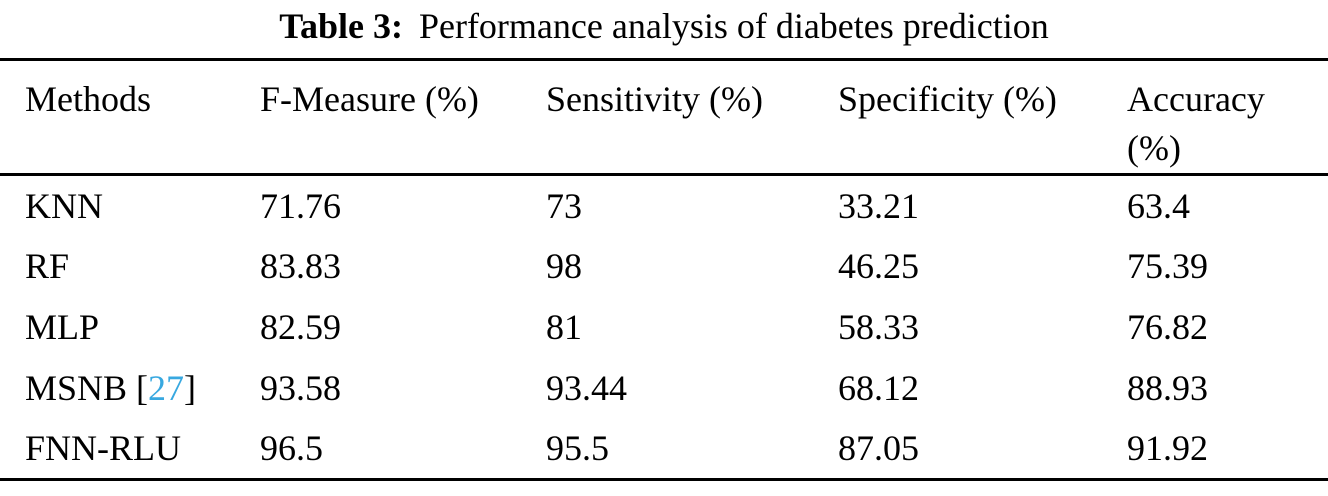 The image size is (1328, 496). Describe the element at coordinates (300, 388) in the screenshot. I see `f-measure-cell: 93.58` at that location.